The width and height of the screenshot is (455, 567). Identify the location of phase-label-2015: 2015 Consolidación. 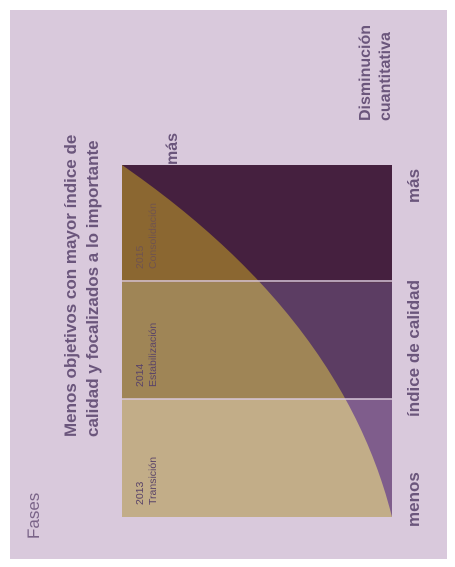
(147, 236).